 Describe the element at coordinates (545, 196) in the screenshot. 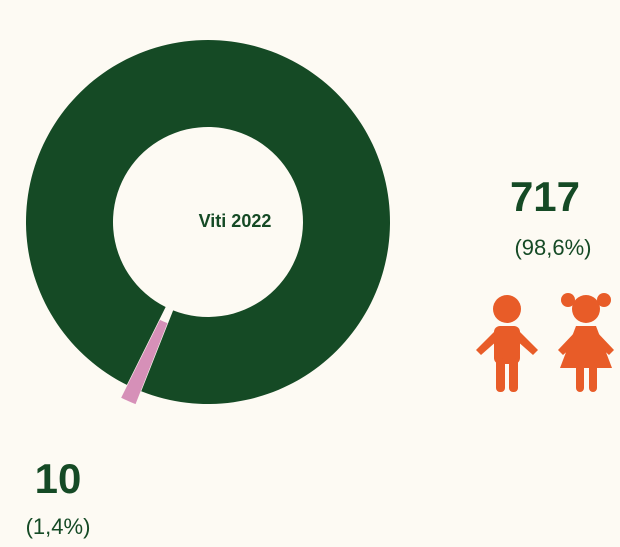

I see `value-label: 717` at that location.